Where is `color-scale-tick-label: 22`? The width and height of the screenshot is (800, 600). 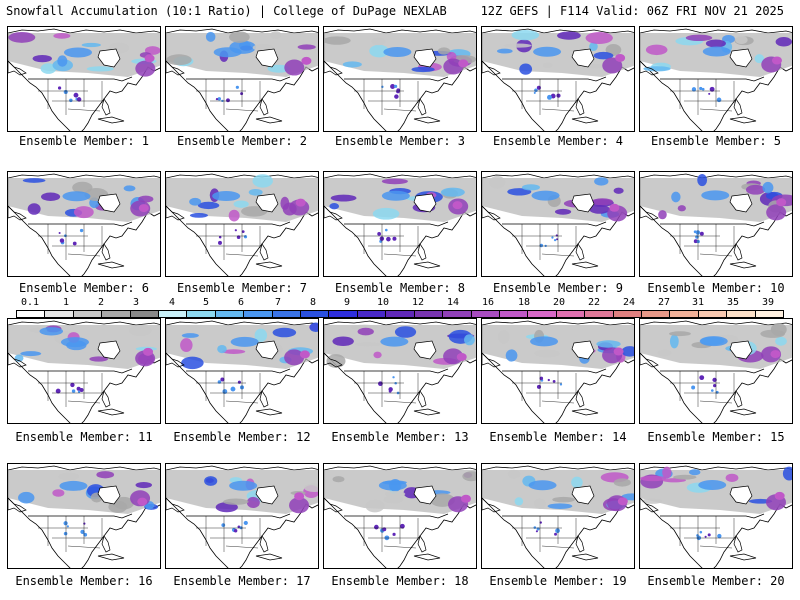
color-scale-tick-label: 22 is located at coordinates (594, 302).